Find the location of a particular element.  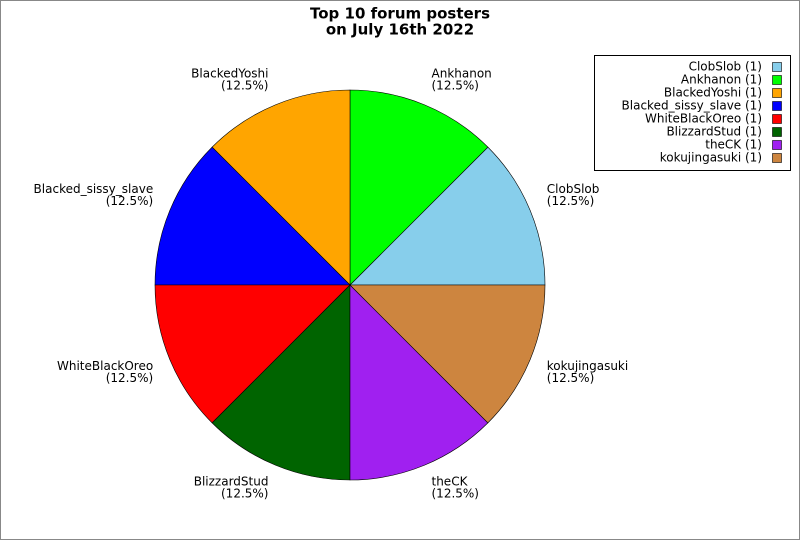

legend-box is located at coordinates (692, 113).